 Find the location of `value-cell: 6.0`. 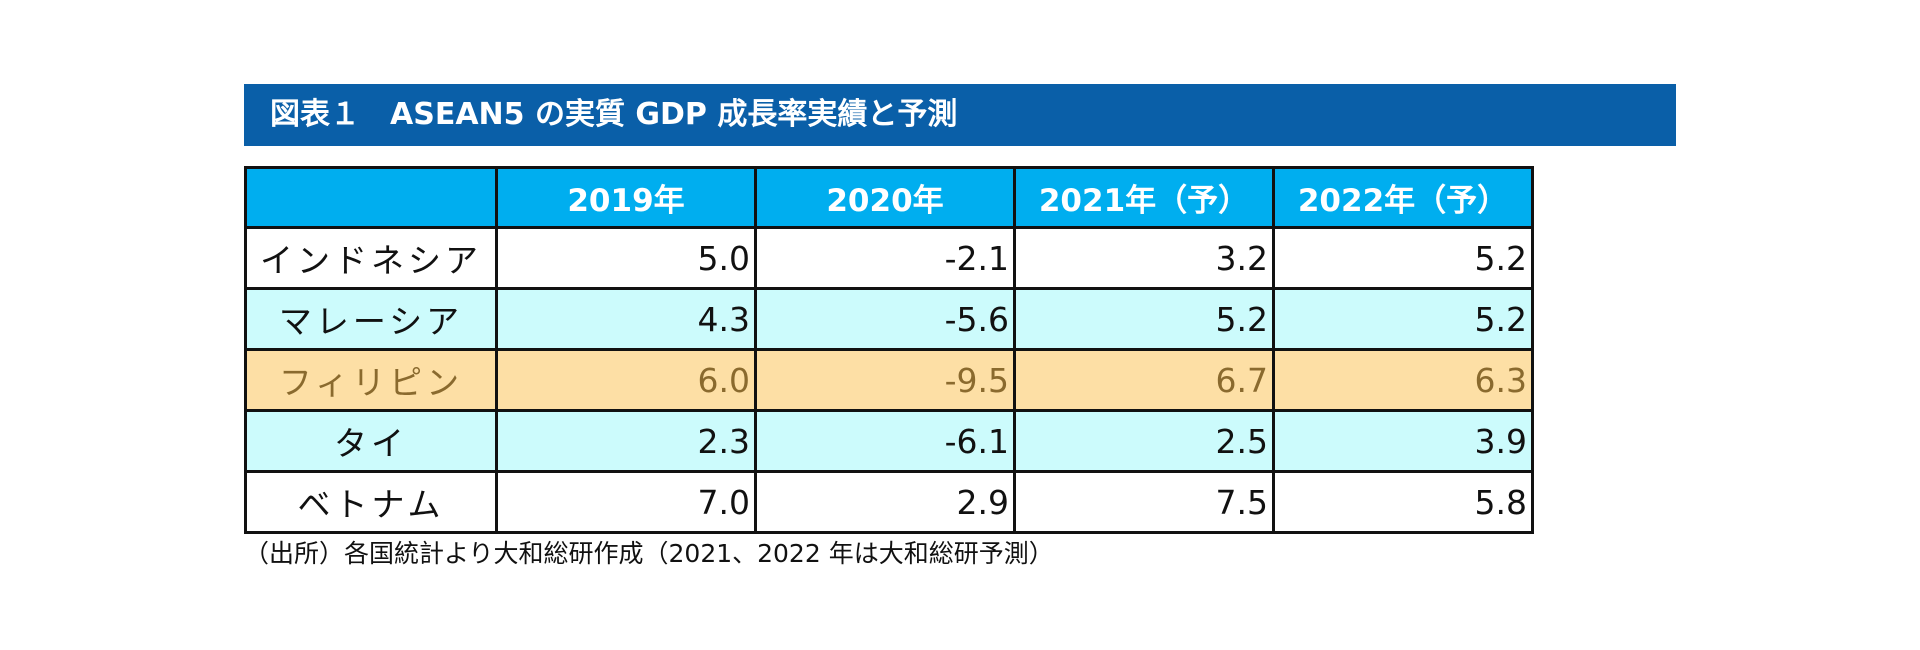

value-cell: 6.0 is located at coordinates (626, 380).